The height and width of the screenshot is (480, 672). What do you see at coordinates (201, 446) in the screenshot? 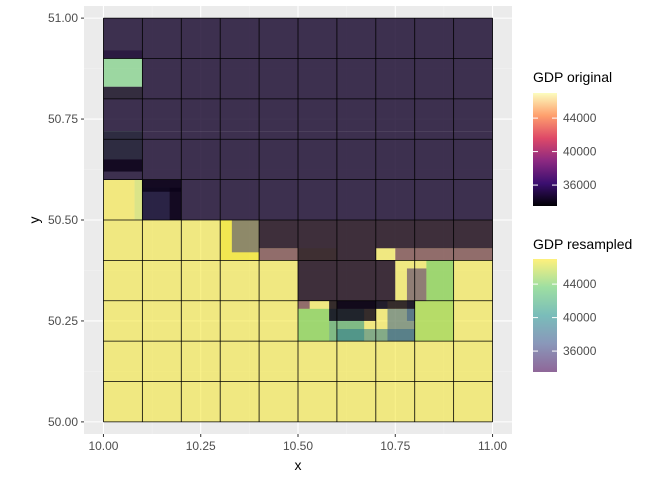
I see `x-tick-label: 10.25` at bounding box center [201, 446].